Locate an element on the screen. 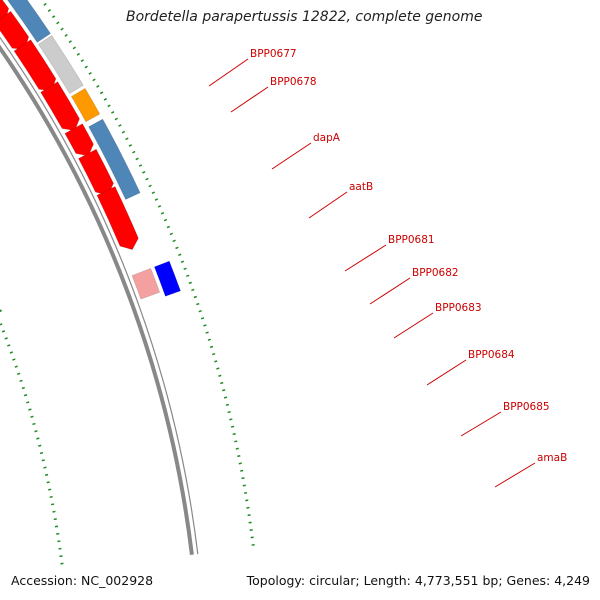 This screenshot has height=600, width=600. accession-text: Accession: NC_002928 is located at coordinates (82, 580).